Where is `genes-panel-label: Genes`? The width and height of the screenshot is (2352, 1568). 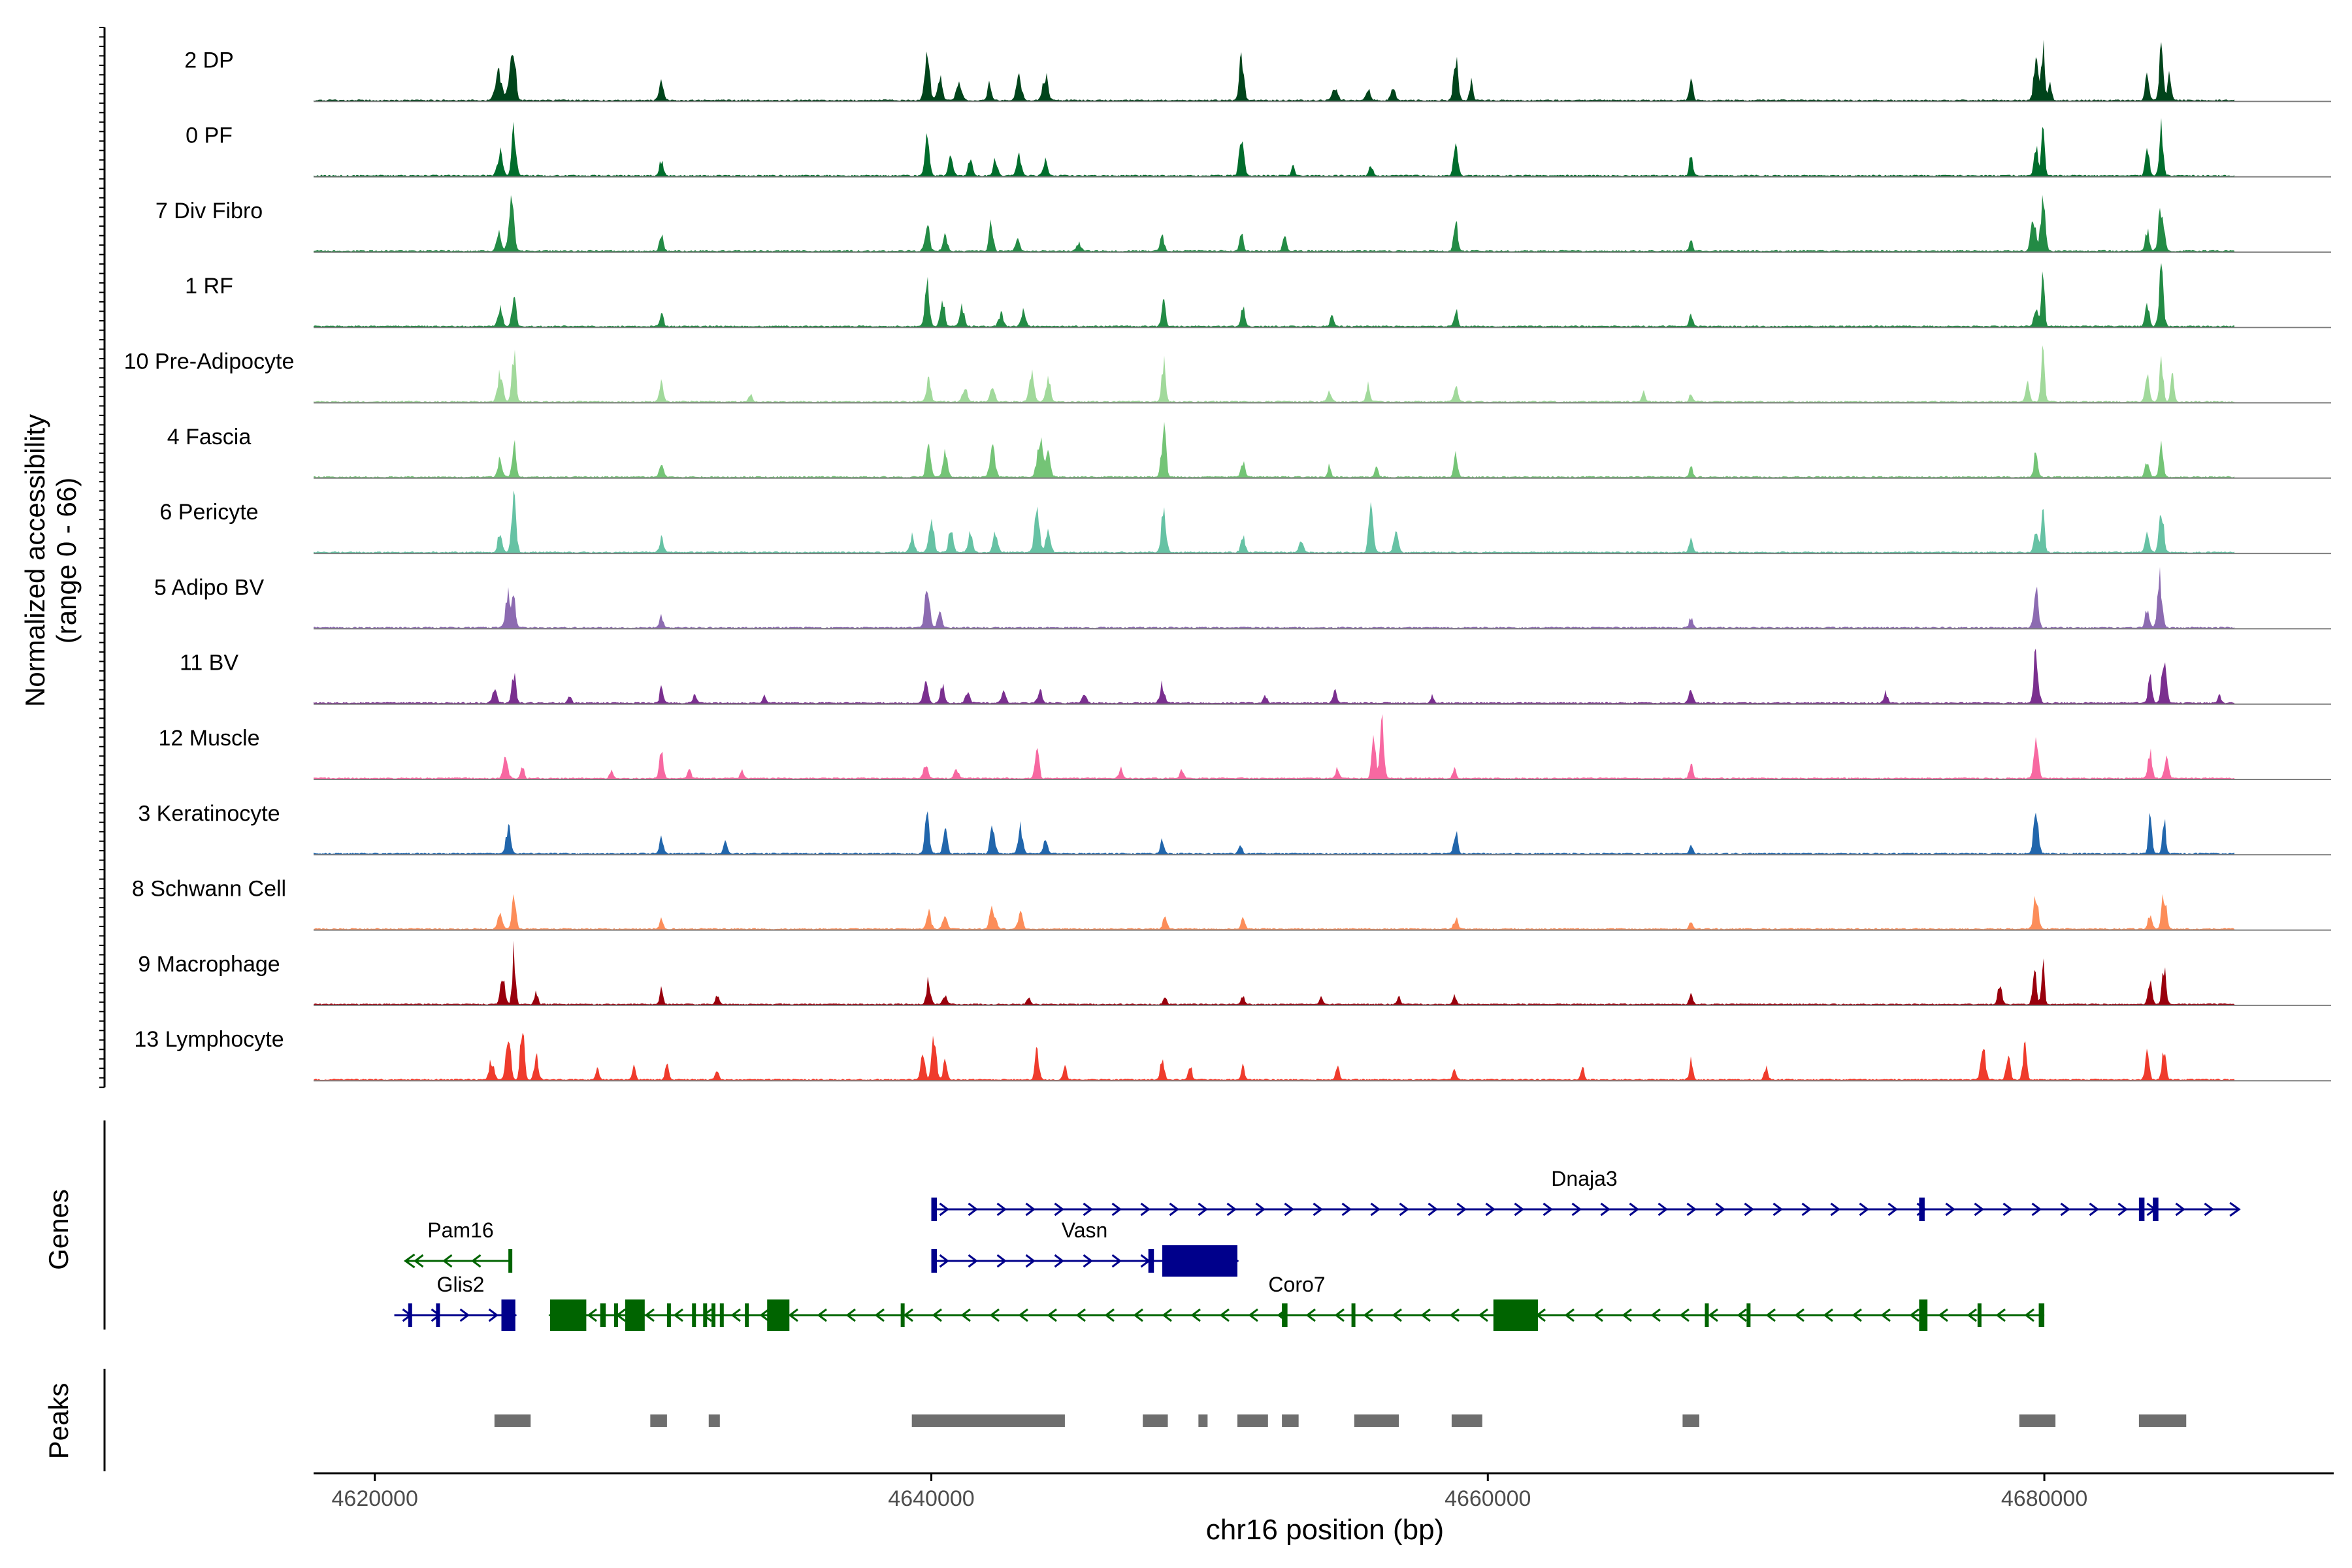 genes-panel-label: Genes is located at coordinates (58, 1229).